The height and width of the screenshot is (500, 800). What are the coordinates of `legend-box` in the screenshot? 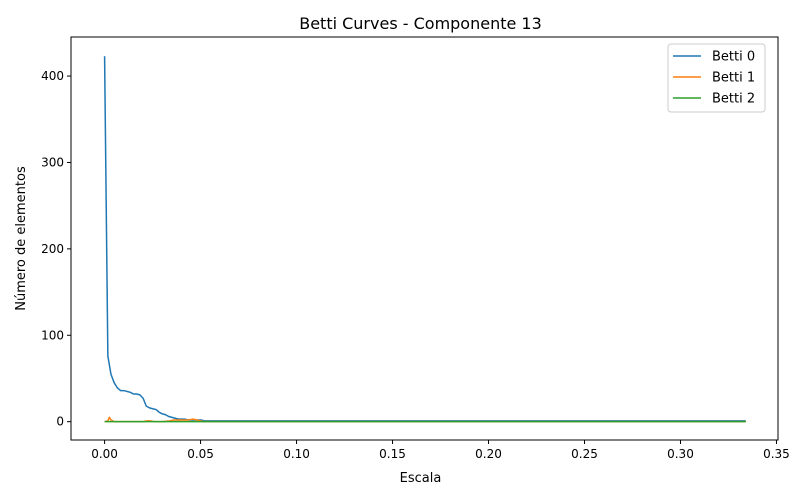 It's located at (716, 78).